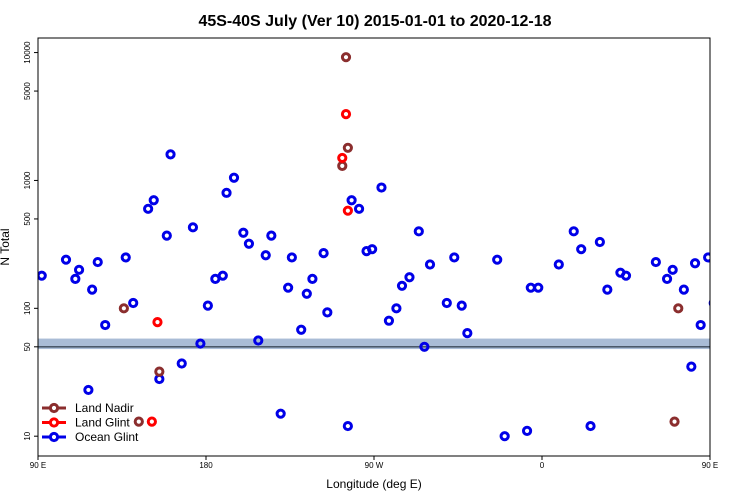  Describe the element at coordinates (54, 422) in the screenshot. I see `legend-marker-land-glint` at that location.